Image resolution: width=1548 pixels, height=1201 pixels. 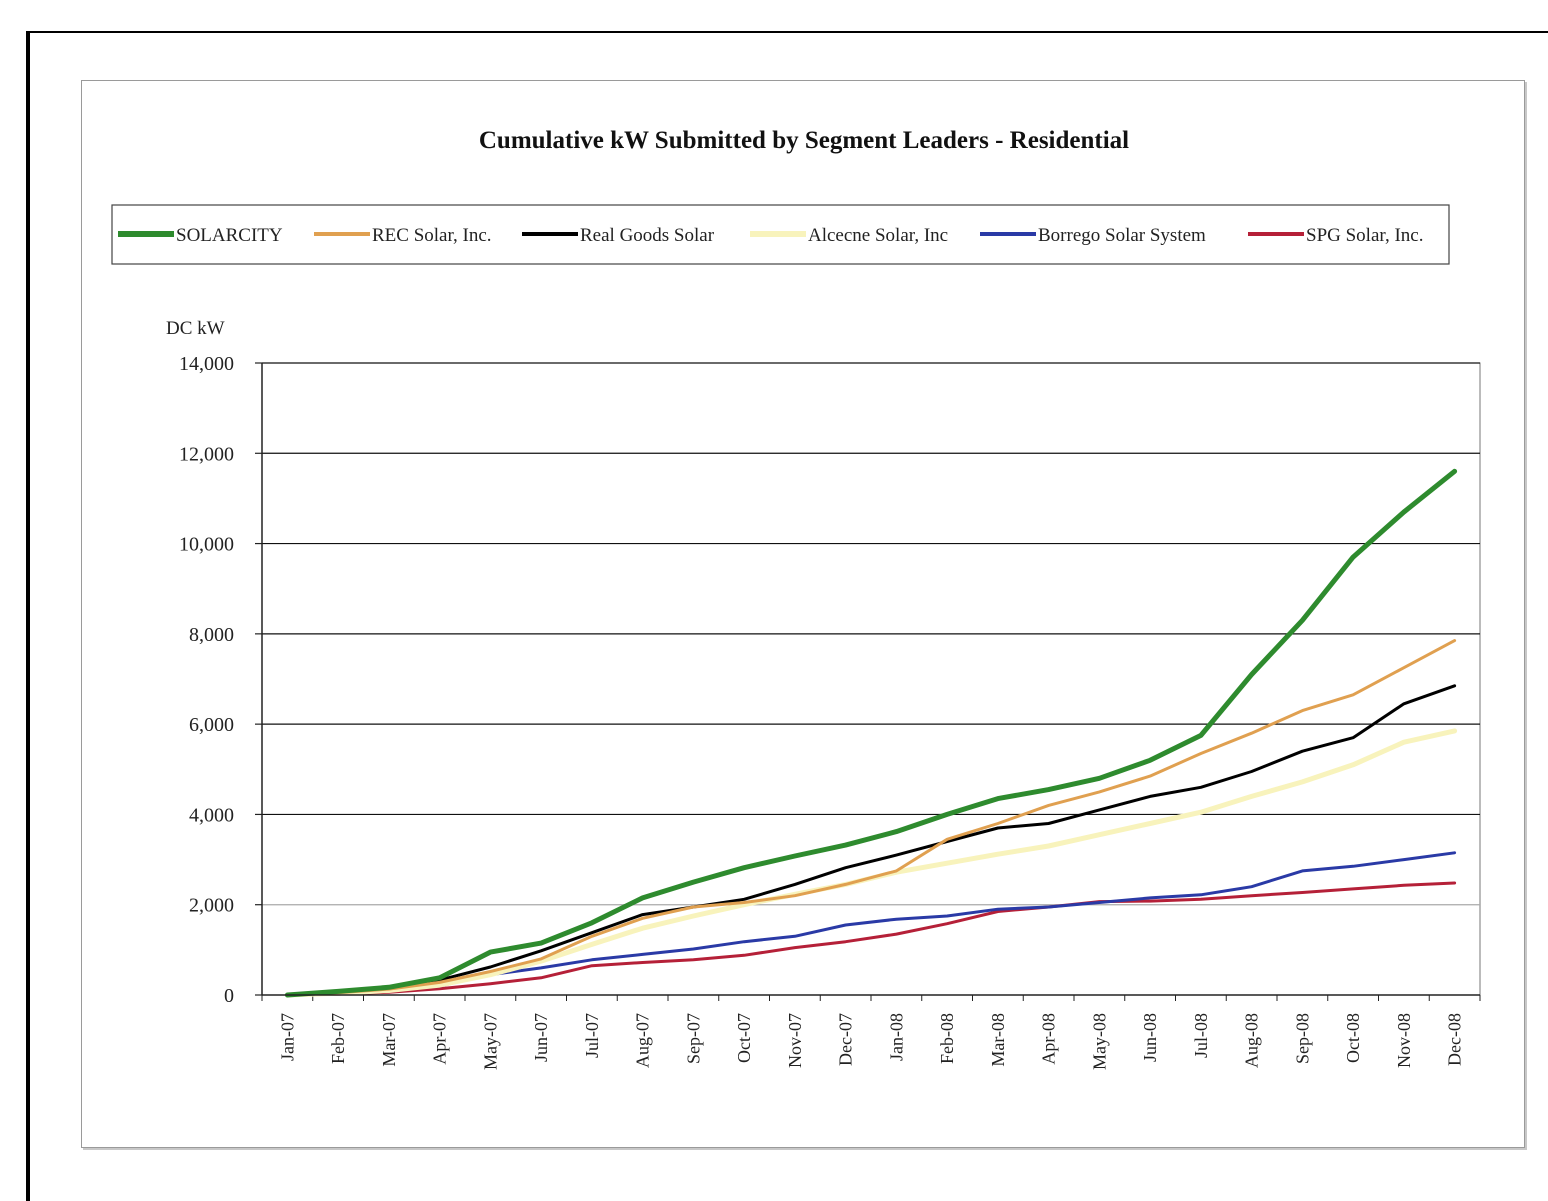 I want to click on x-tick-label: Dec-08, so click(x=1455, y=1039).